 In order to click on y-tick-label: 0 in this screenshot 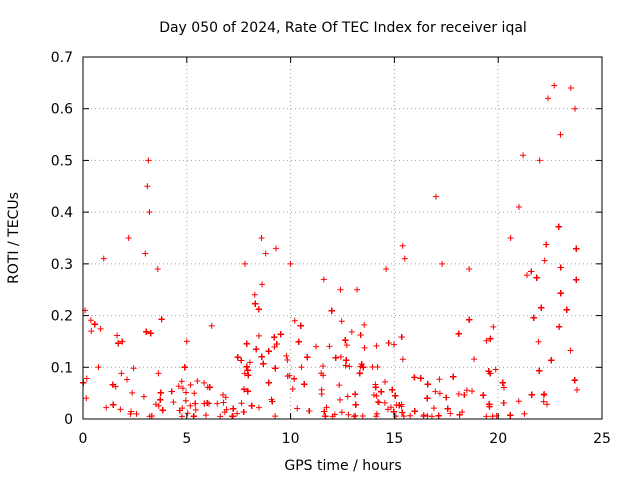, I will do `click(68, 420)`.